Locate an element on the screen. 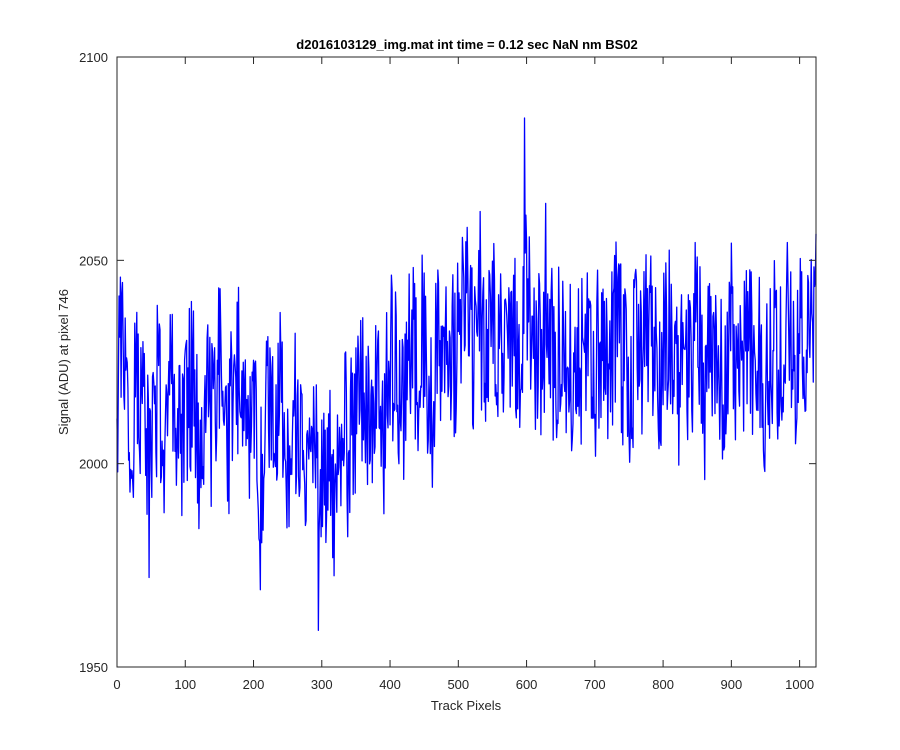  x-axis-label: Track Pixels is located at coordinates (466, 705).